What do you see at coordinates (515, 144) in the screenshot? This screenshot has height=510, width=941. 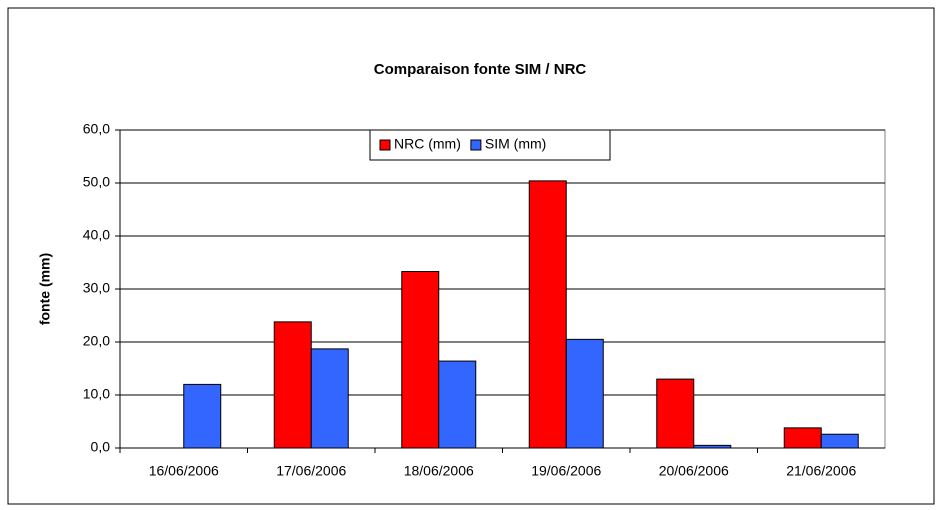 I see `legend-label: SIM (mm)` at bounding box center [515, 144].